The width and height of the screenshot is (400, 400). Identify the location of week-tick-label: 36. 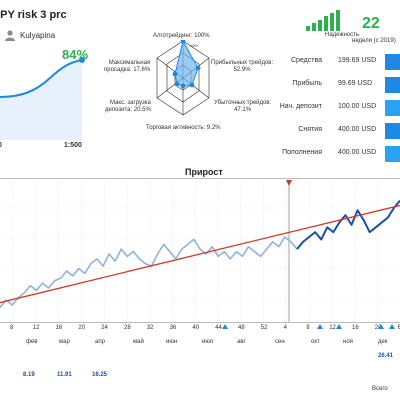
(173, 328).